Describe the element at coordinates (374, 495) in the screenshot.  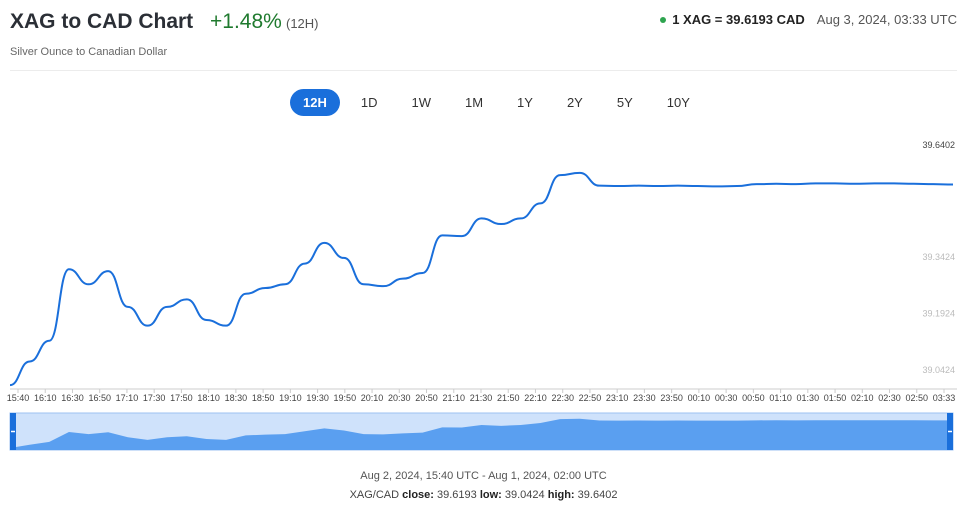
I see `pair-label: XAG/CAD` at that location.